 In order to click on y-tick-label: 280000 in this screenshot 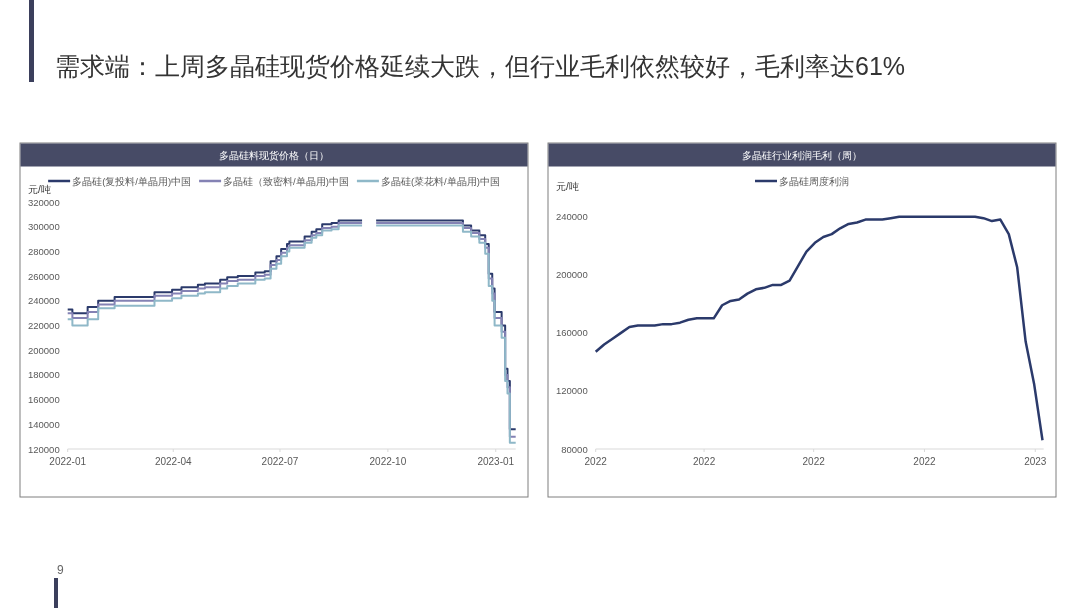, I will do `click(44, 251)`.